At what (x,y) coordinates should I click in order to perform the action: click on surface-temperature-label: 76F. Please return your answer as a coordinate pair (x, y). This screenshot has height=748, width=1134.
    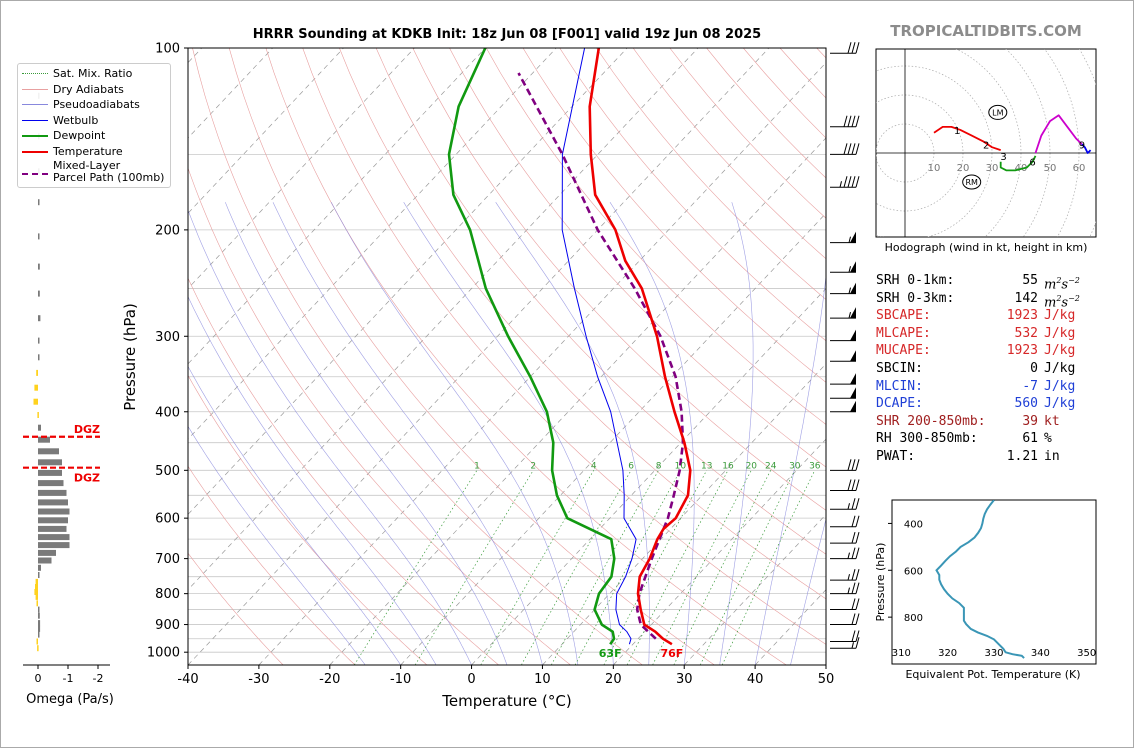
    Looking at the image, I should click on (671, 653).